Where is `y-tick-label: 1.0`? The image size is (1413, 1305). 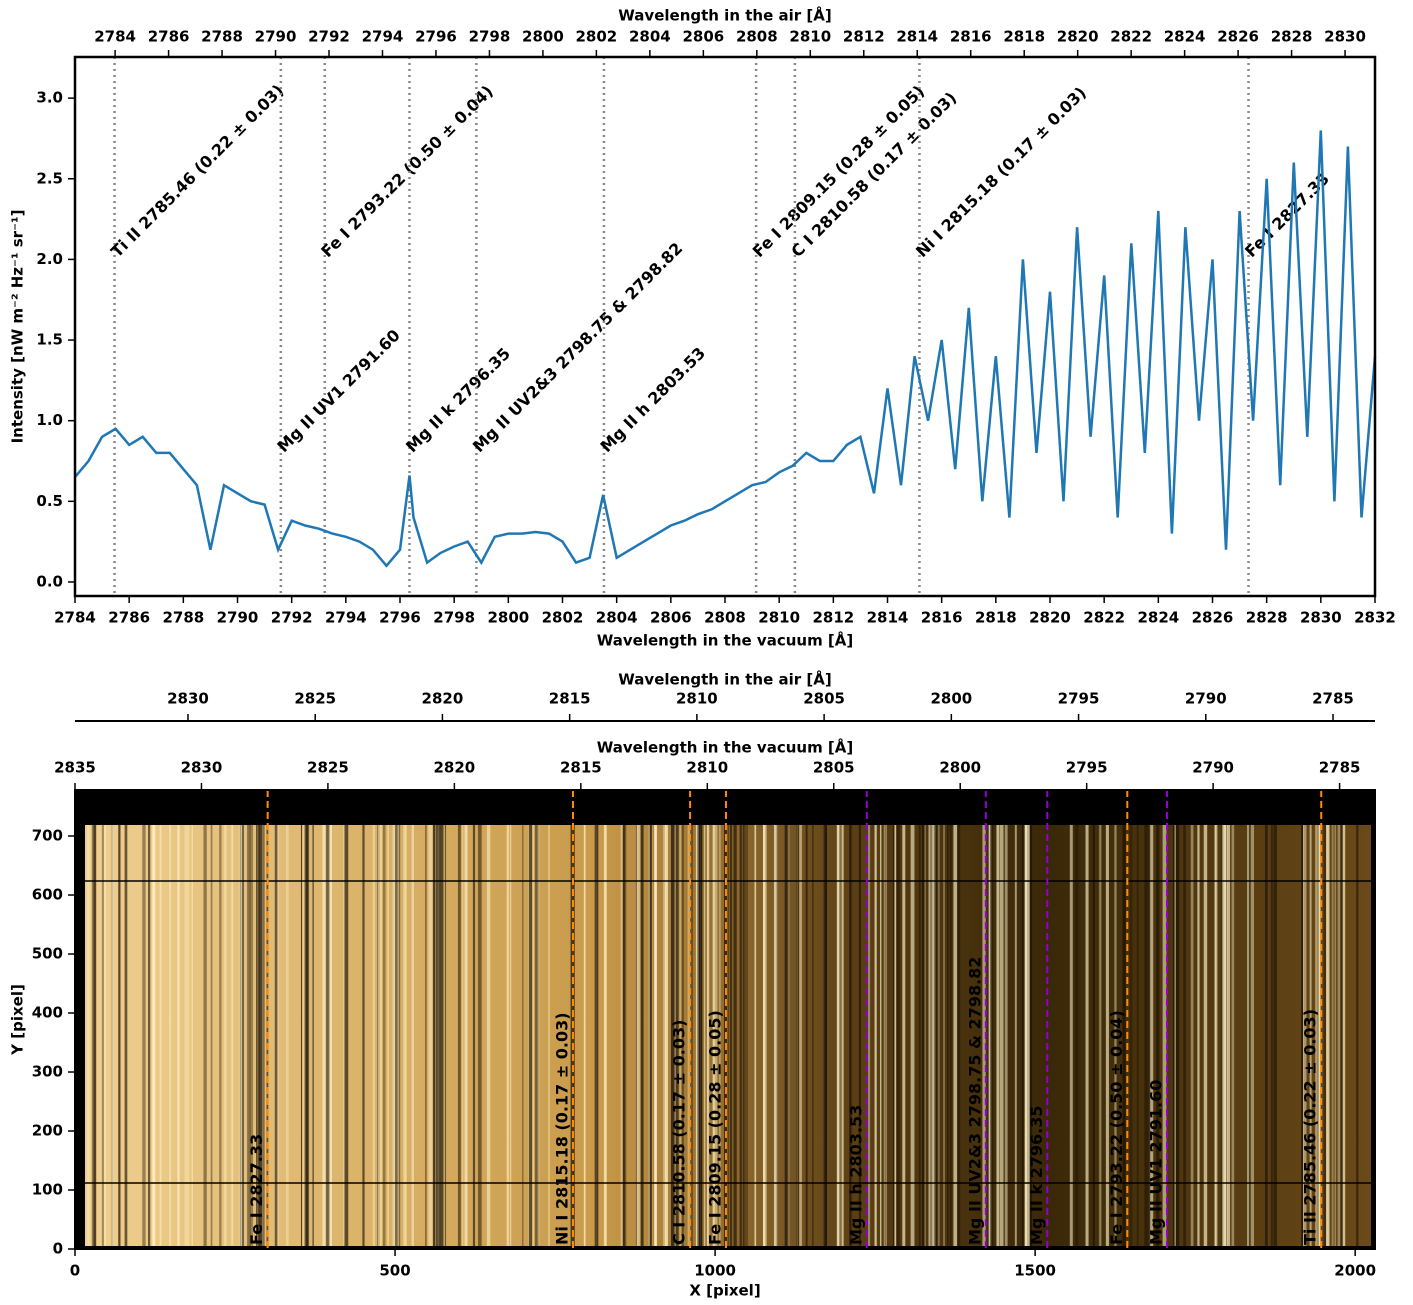 y-tick-label: 1.0 is located at coordinates (49, 420).